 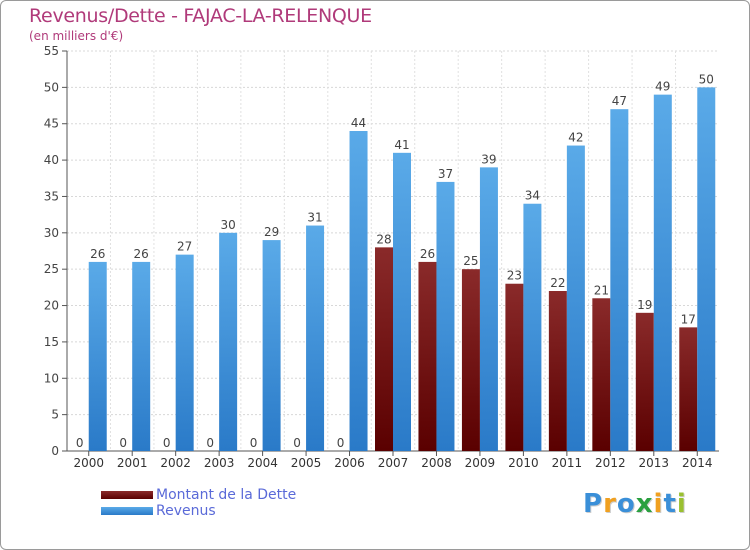 I want to click on label-debt-2014: 17, so click(x=688, y=319).